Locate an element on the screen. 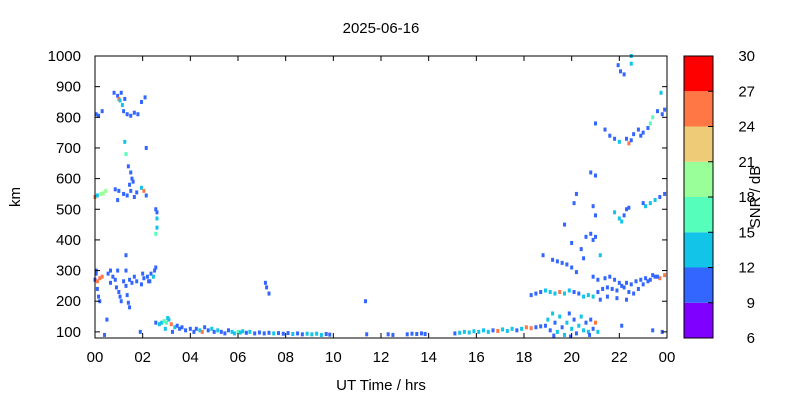  y-tick-label: 300 is located at coordinates (68, 271).